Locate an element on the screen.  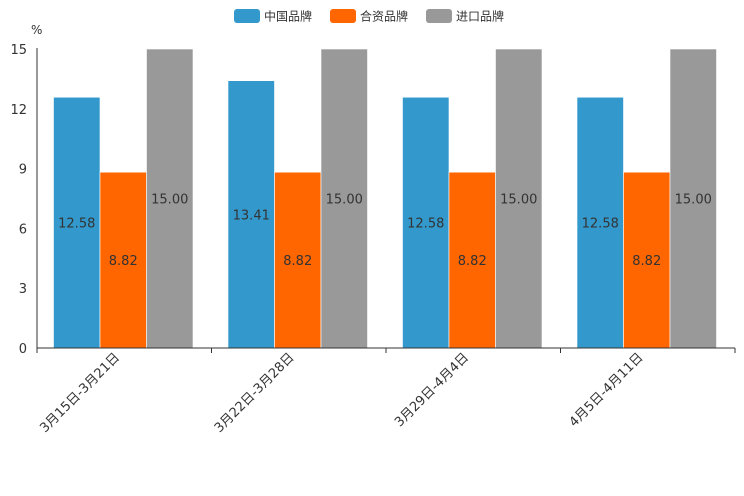
chart-legend: 中国品牌 合资品牌 进口品牌 is located at coordinates (369, 16).